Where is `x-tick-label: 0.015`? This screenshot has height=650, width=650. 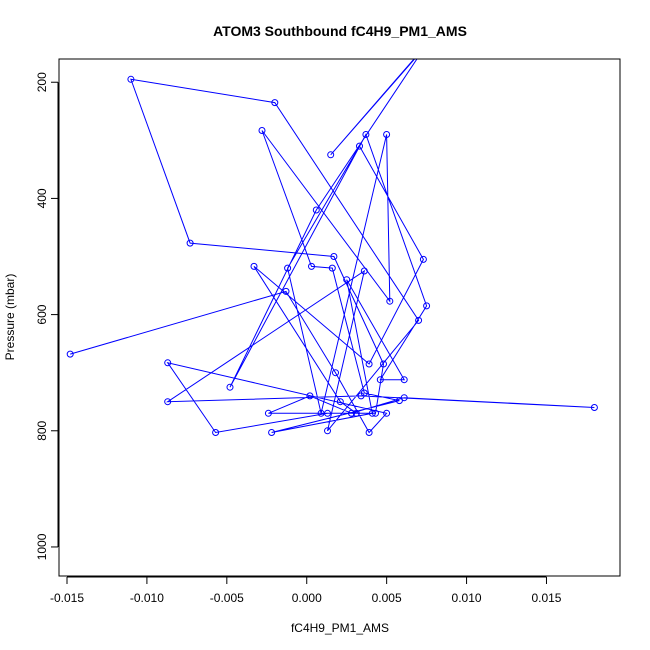
x-tick-label: 0.015 is located at coordinates (546, 598).